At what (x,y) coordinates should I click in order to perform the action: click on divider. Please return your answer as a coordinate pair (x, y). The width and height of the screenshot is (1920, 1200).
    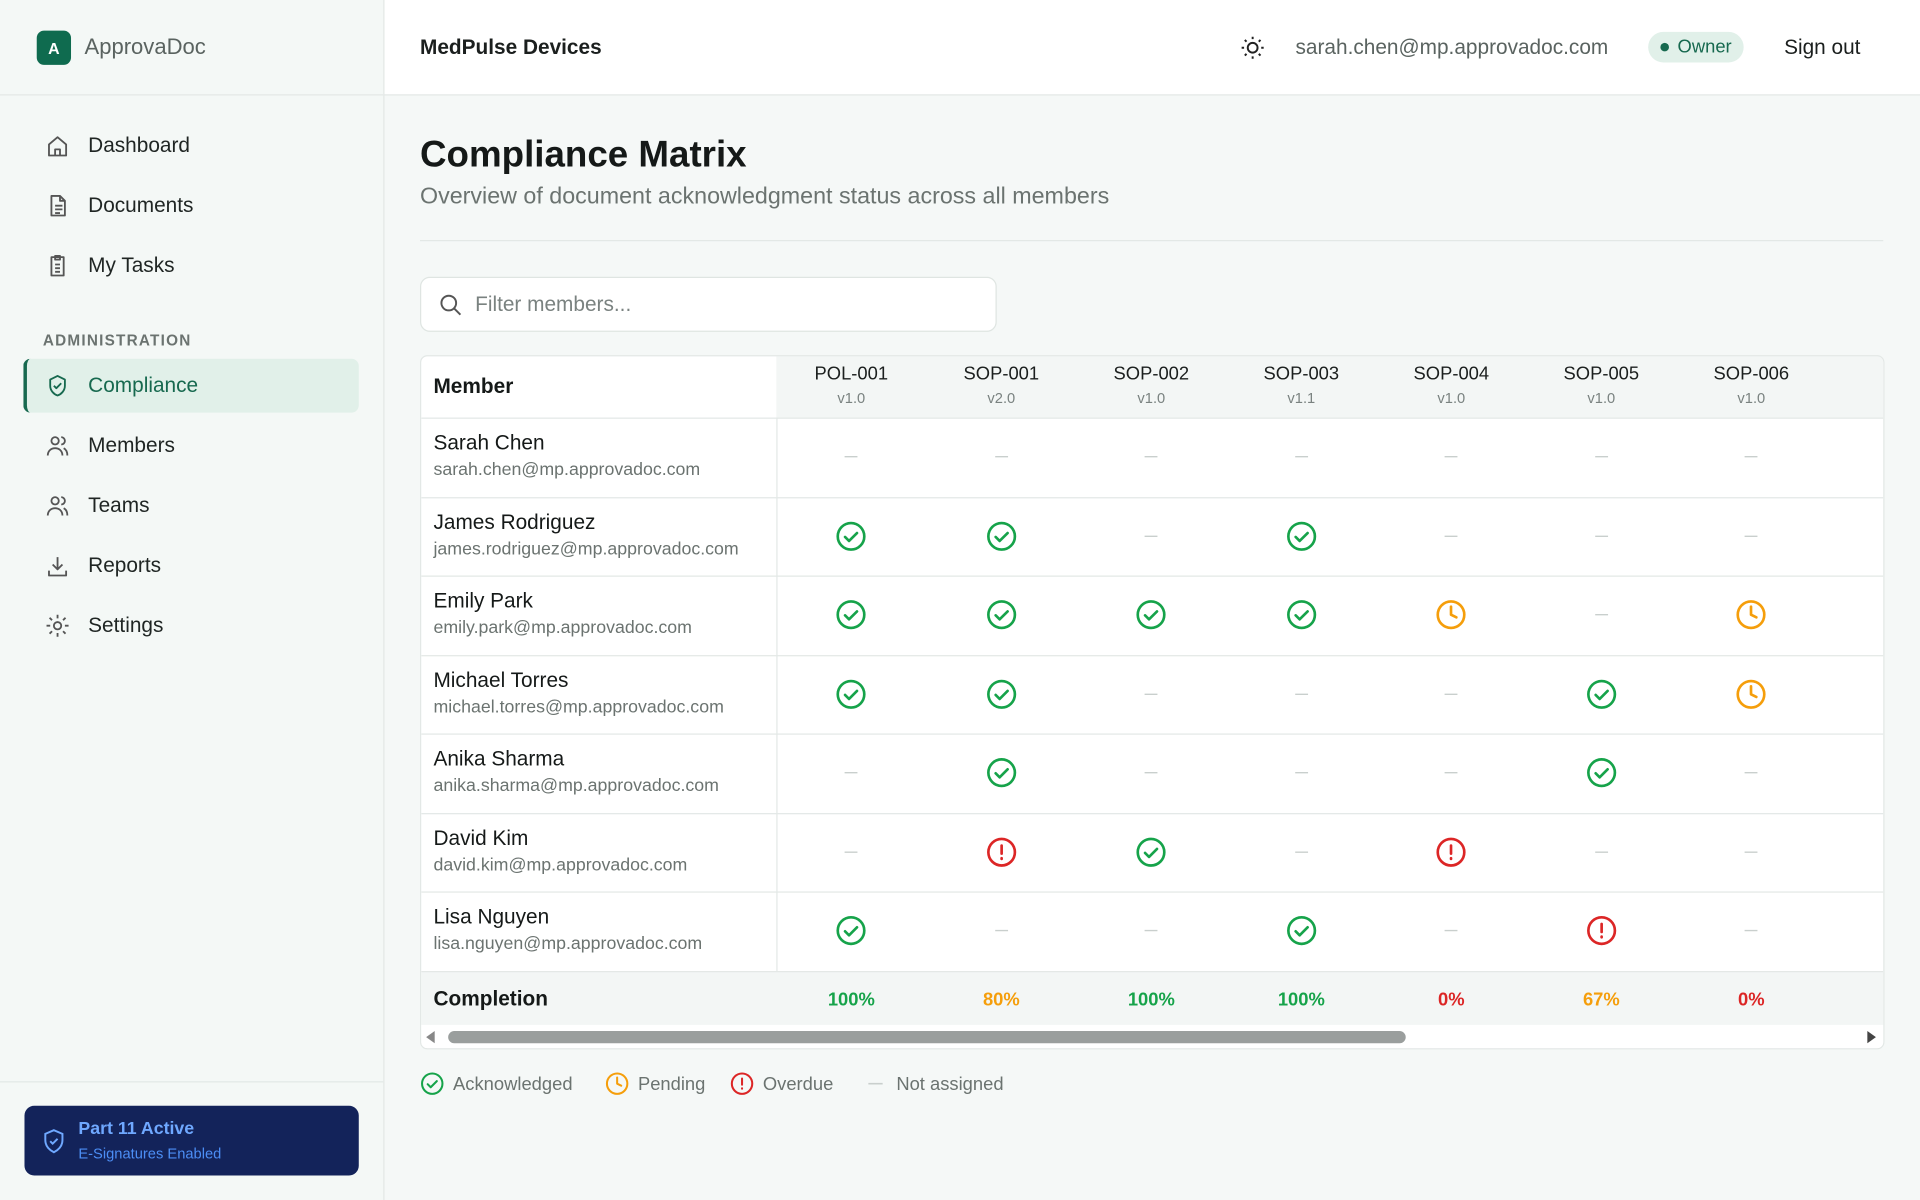
    Looking at the image, I should click on (1152, 241).